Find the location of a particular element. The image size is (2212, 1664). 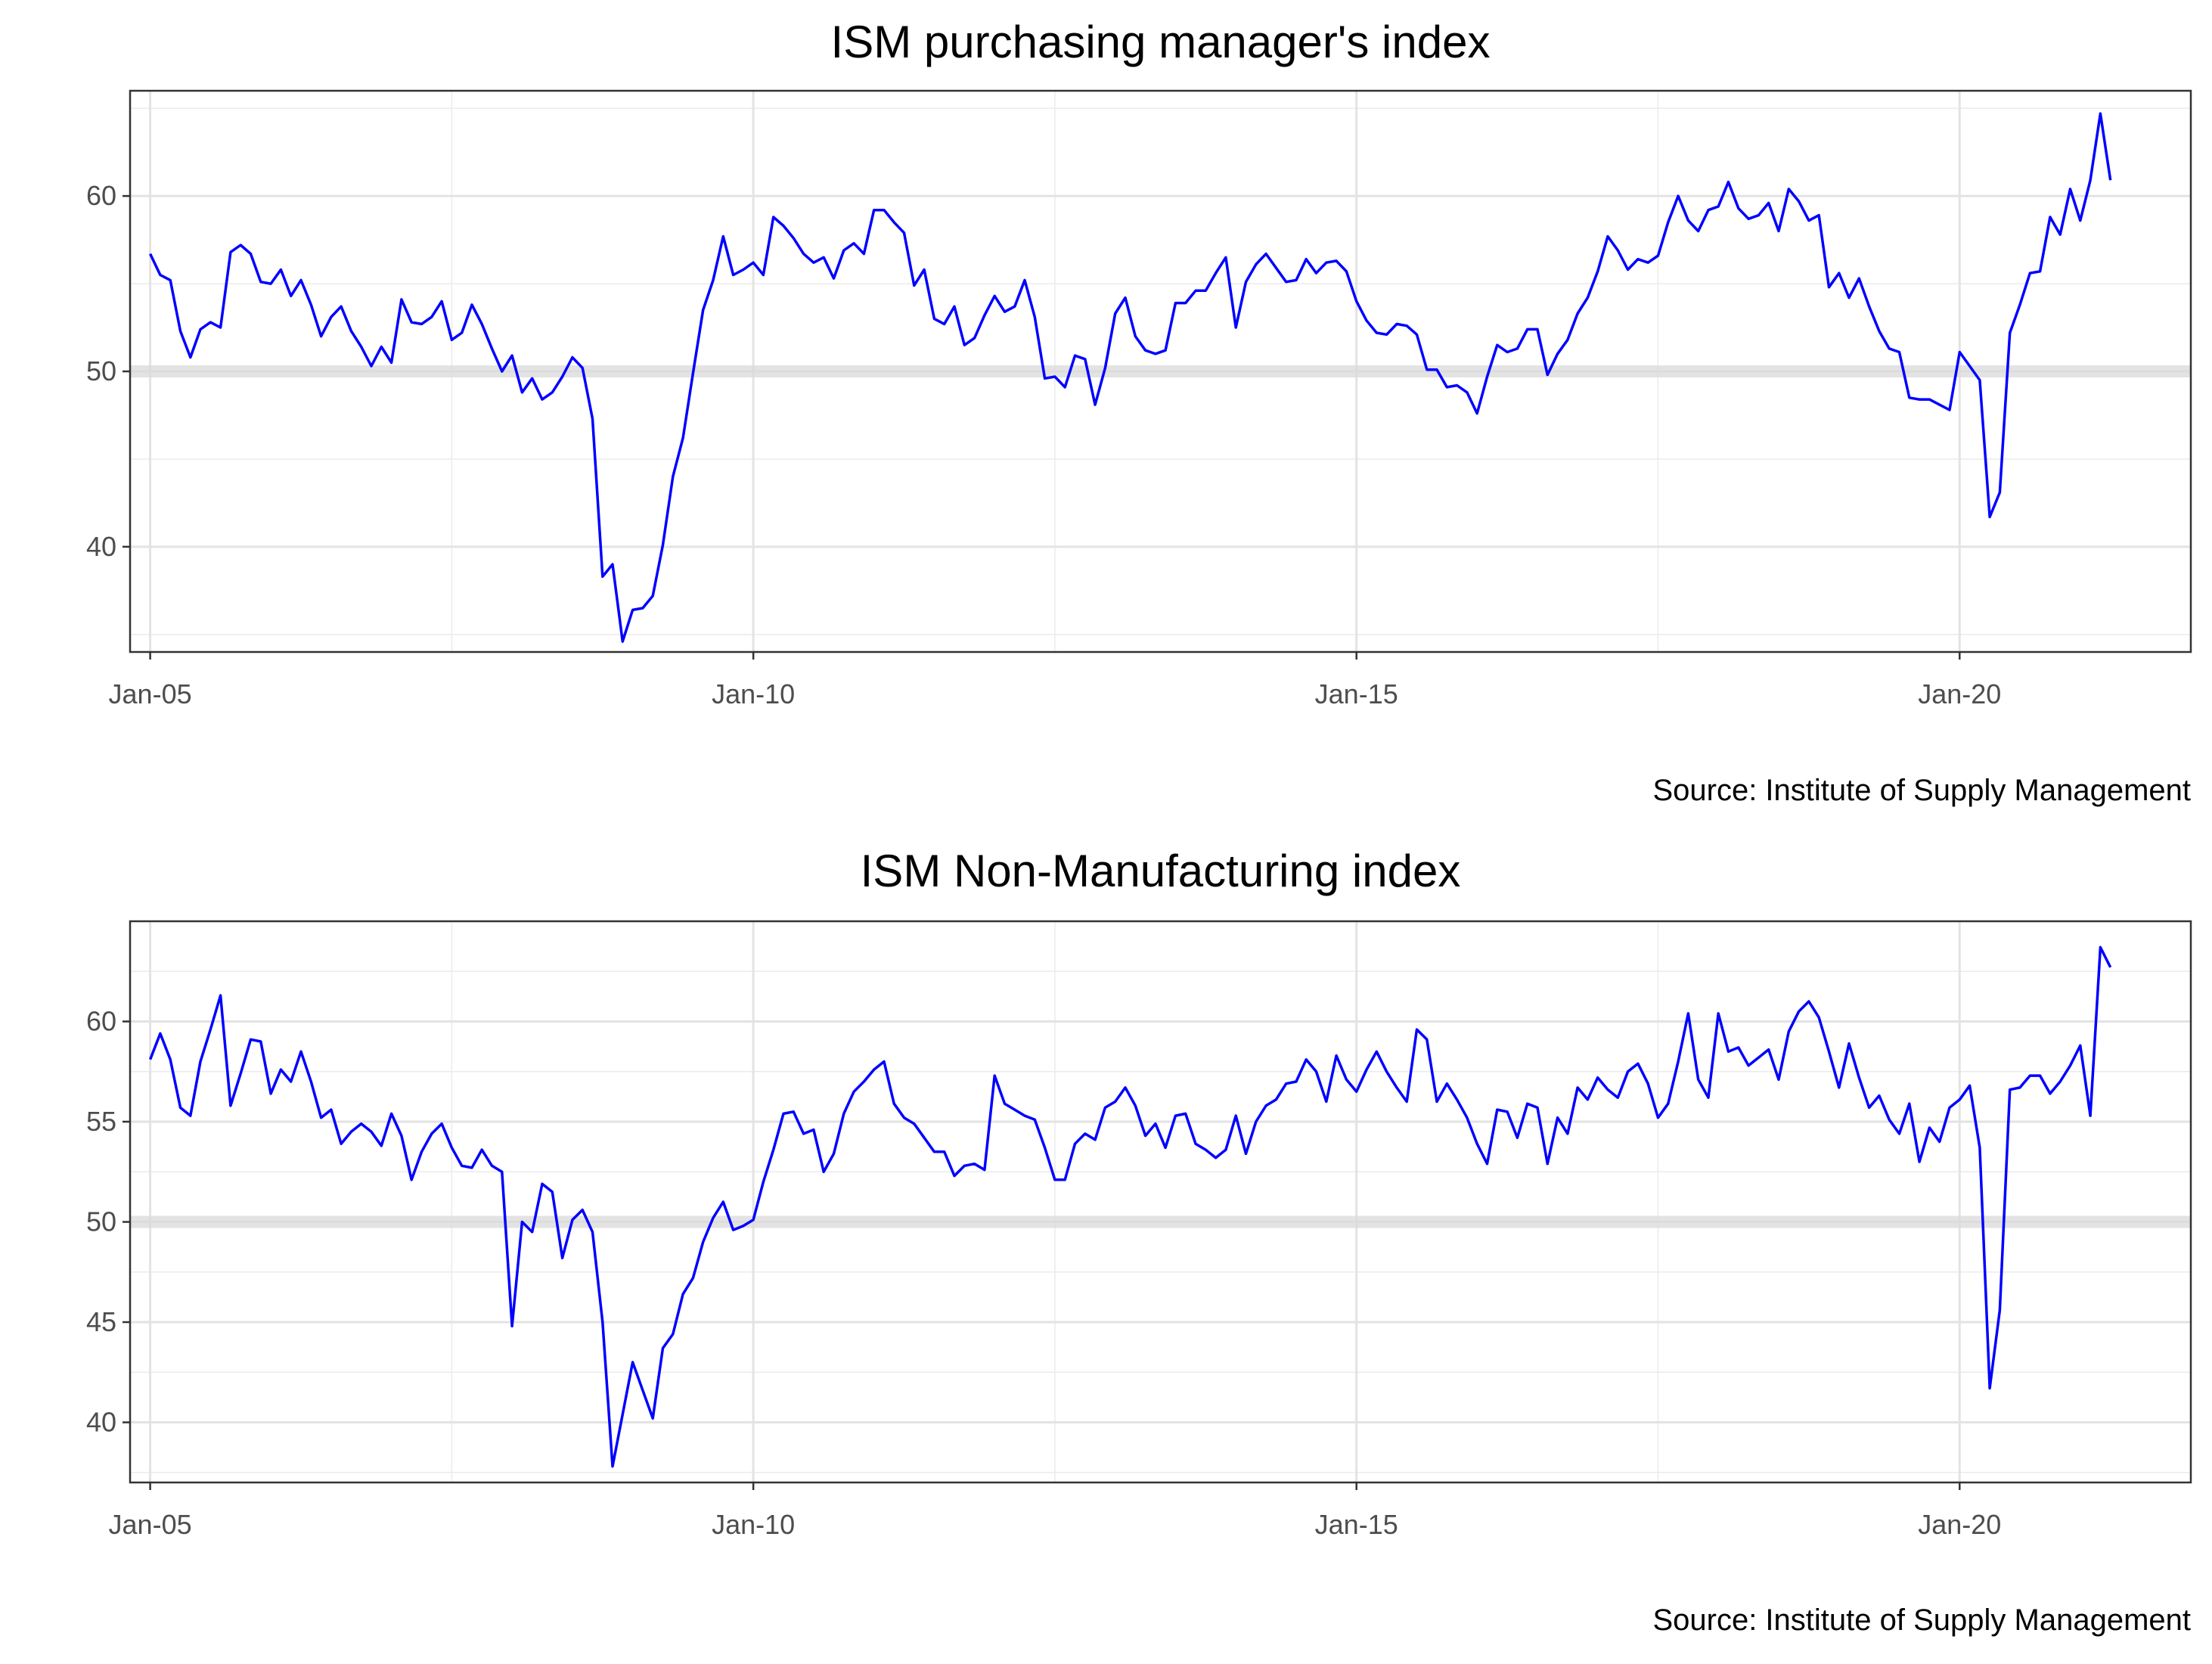

y-tick-label: 55 is located at coordinates (101, 1121).